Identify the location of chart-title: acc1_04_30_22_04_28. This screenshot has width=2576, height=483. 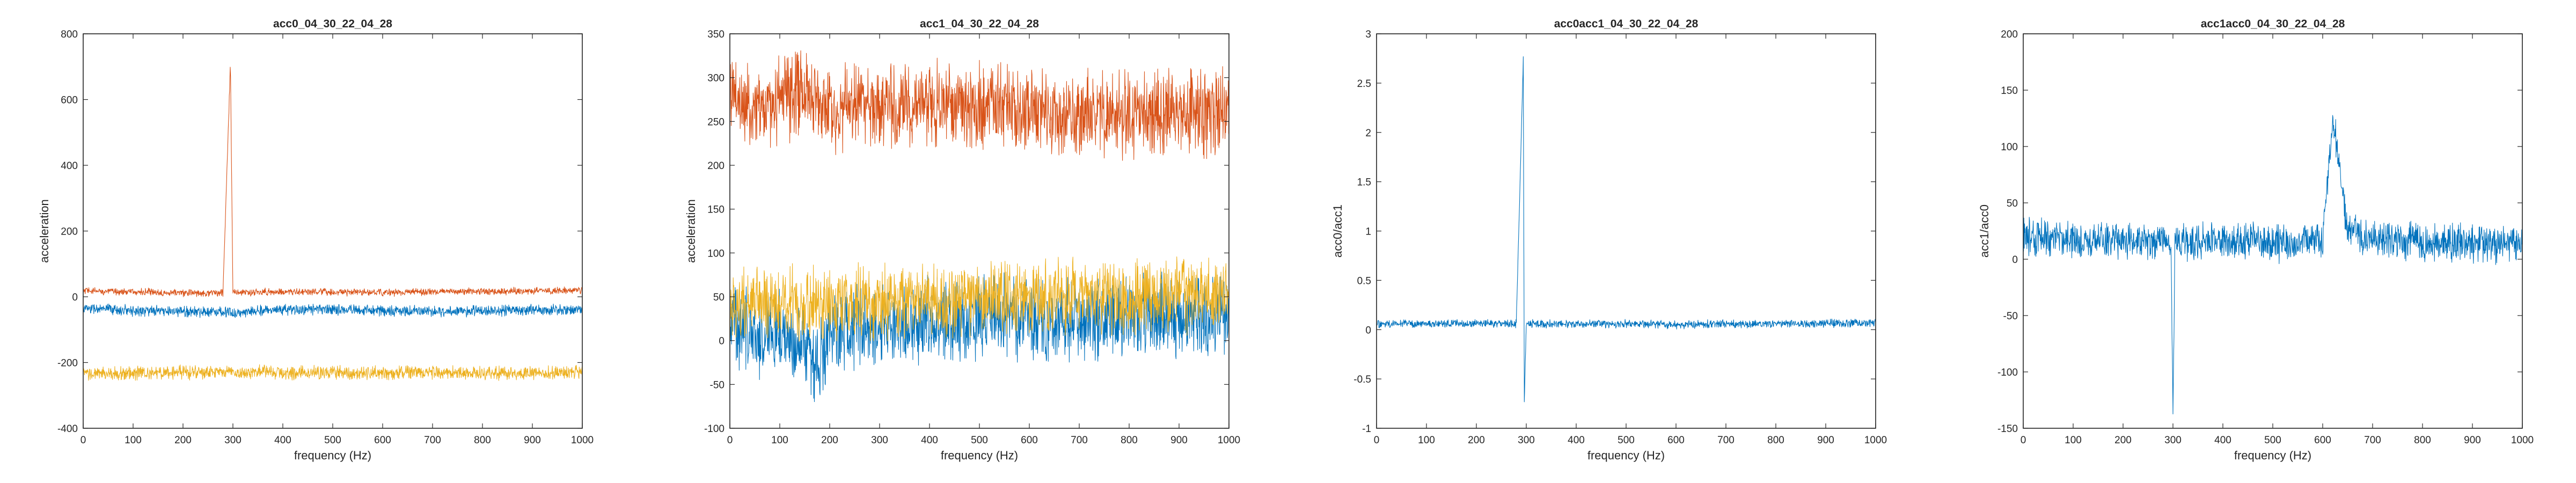
(979, 24).